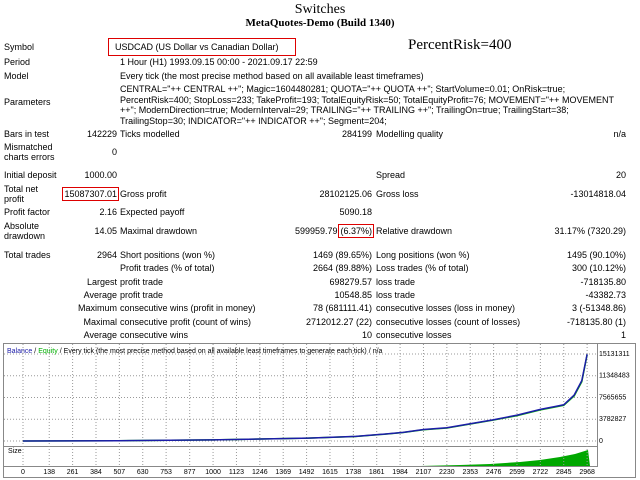 Image resolution: width=640 pixels, height=480 pixels. What do you see at coordinates (587, 472) in the screenshot?
I see `x-tick-label: 2968` at bounding box center [587, 472].